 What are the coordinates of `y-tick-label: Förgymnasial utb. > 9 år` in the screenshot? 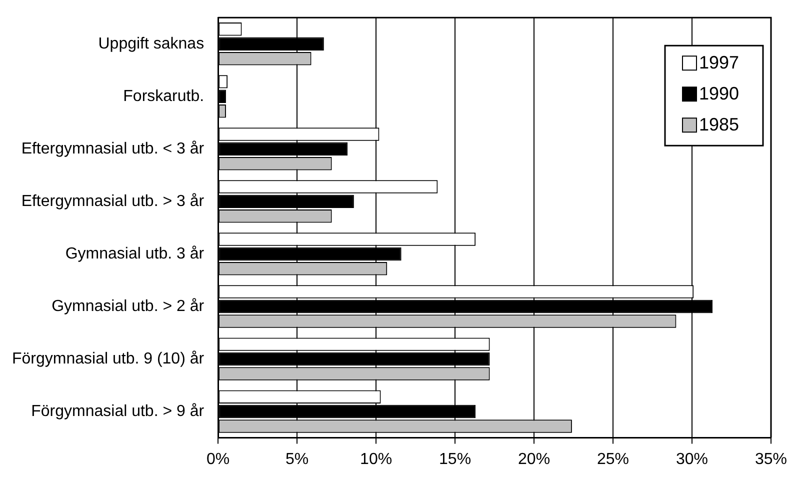 It's located at (118, 411).